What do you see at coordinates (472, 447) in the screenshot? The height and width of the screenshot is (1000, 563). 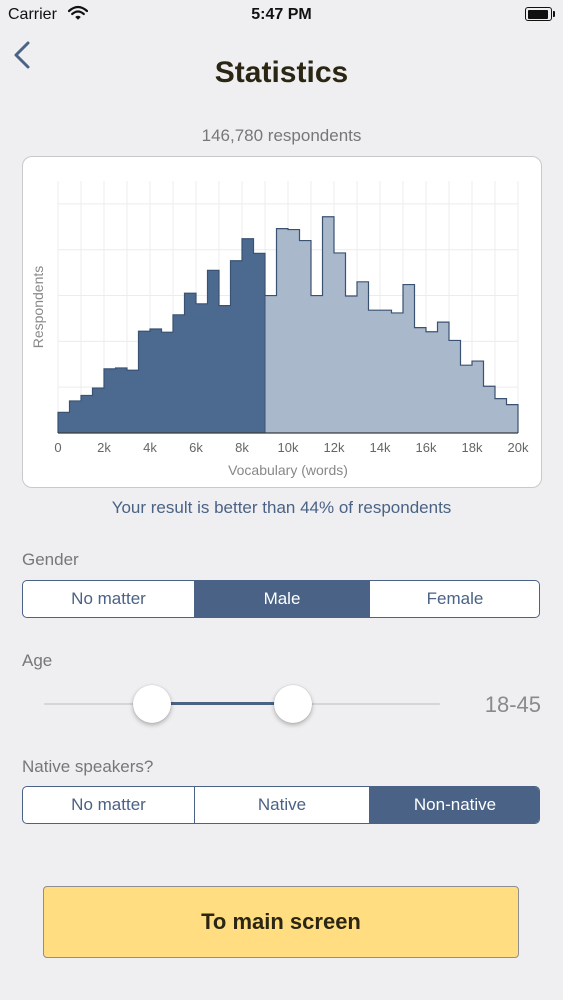 I see `x-tick-label: 18k` at bounding box center [472, 447].